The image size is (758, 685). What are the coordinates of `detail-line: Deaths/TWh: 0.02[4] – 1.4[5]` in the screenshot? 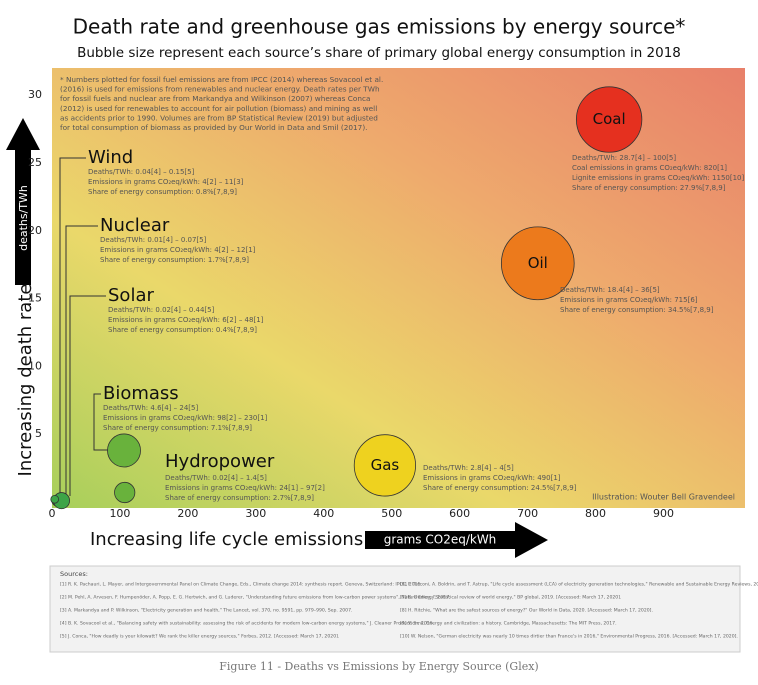 It's located at (216, 478).